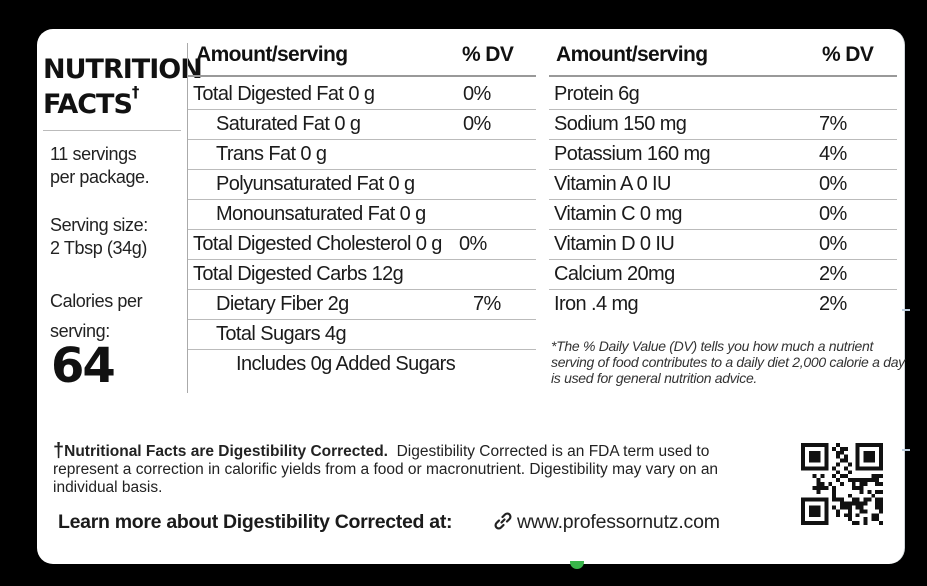 The height and width of the screenshot is (586, 927). What do you see at coordinates (315, 184) in the screenshot?
I see `nutrient-name: Polyunsaturated Fat 0 g` at bounding box center [315, 184].